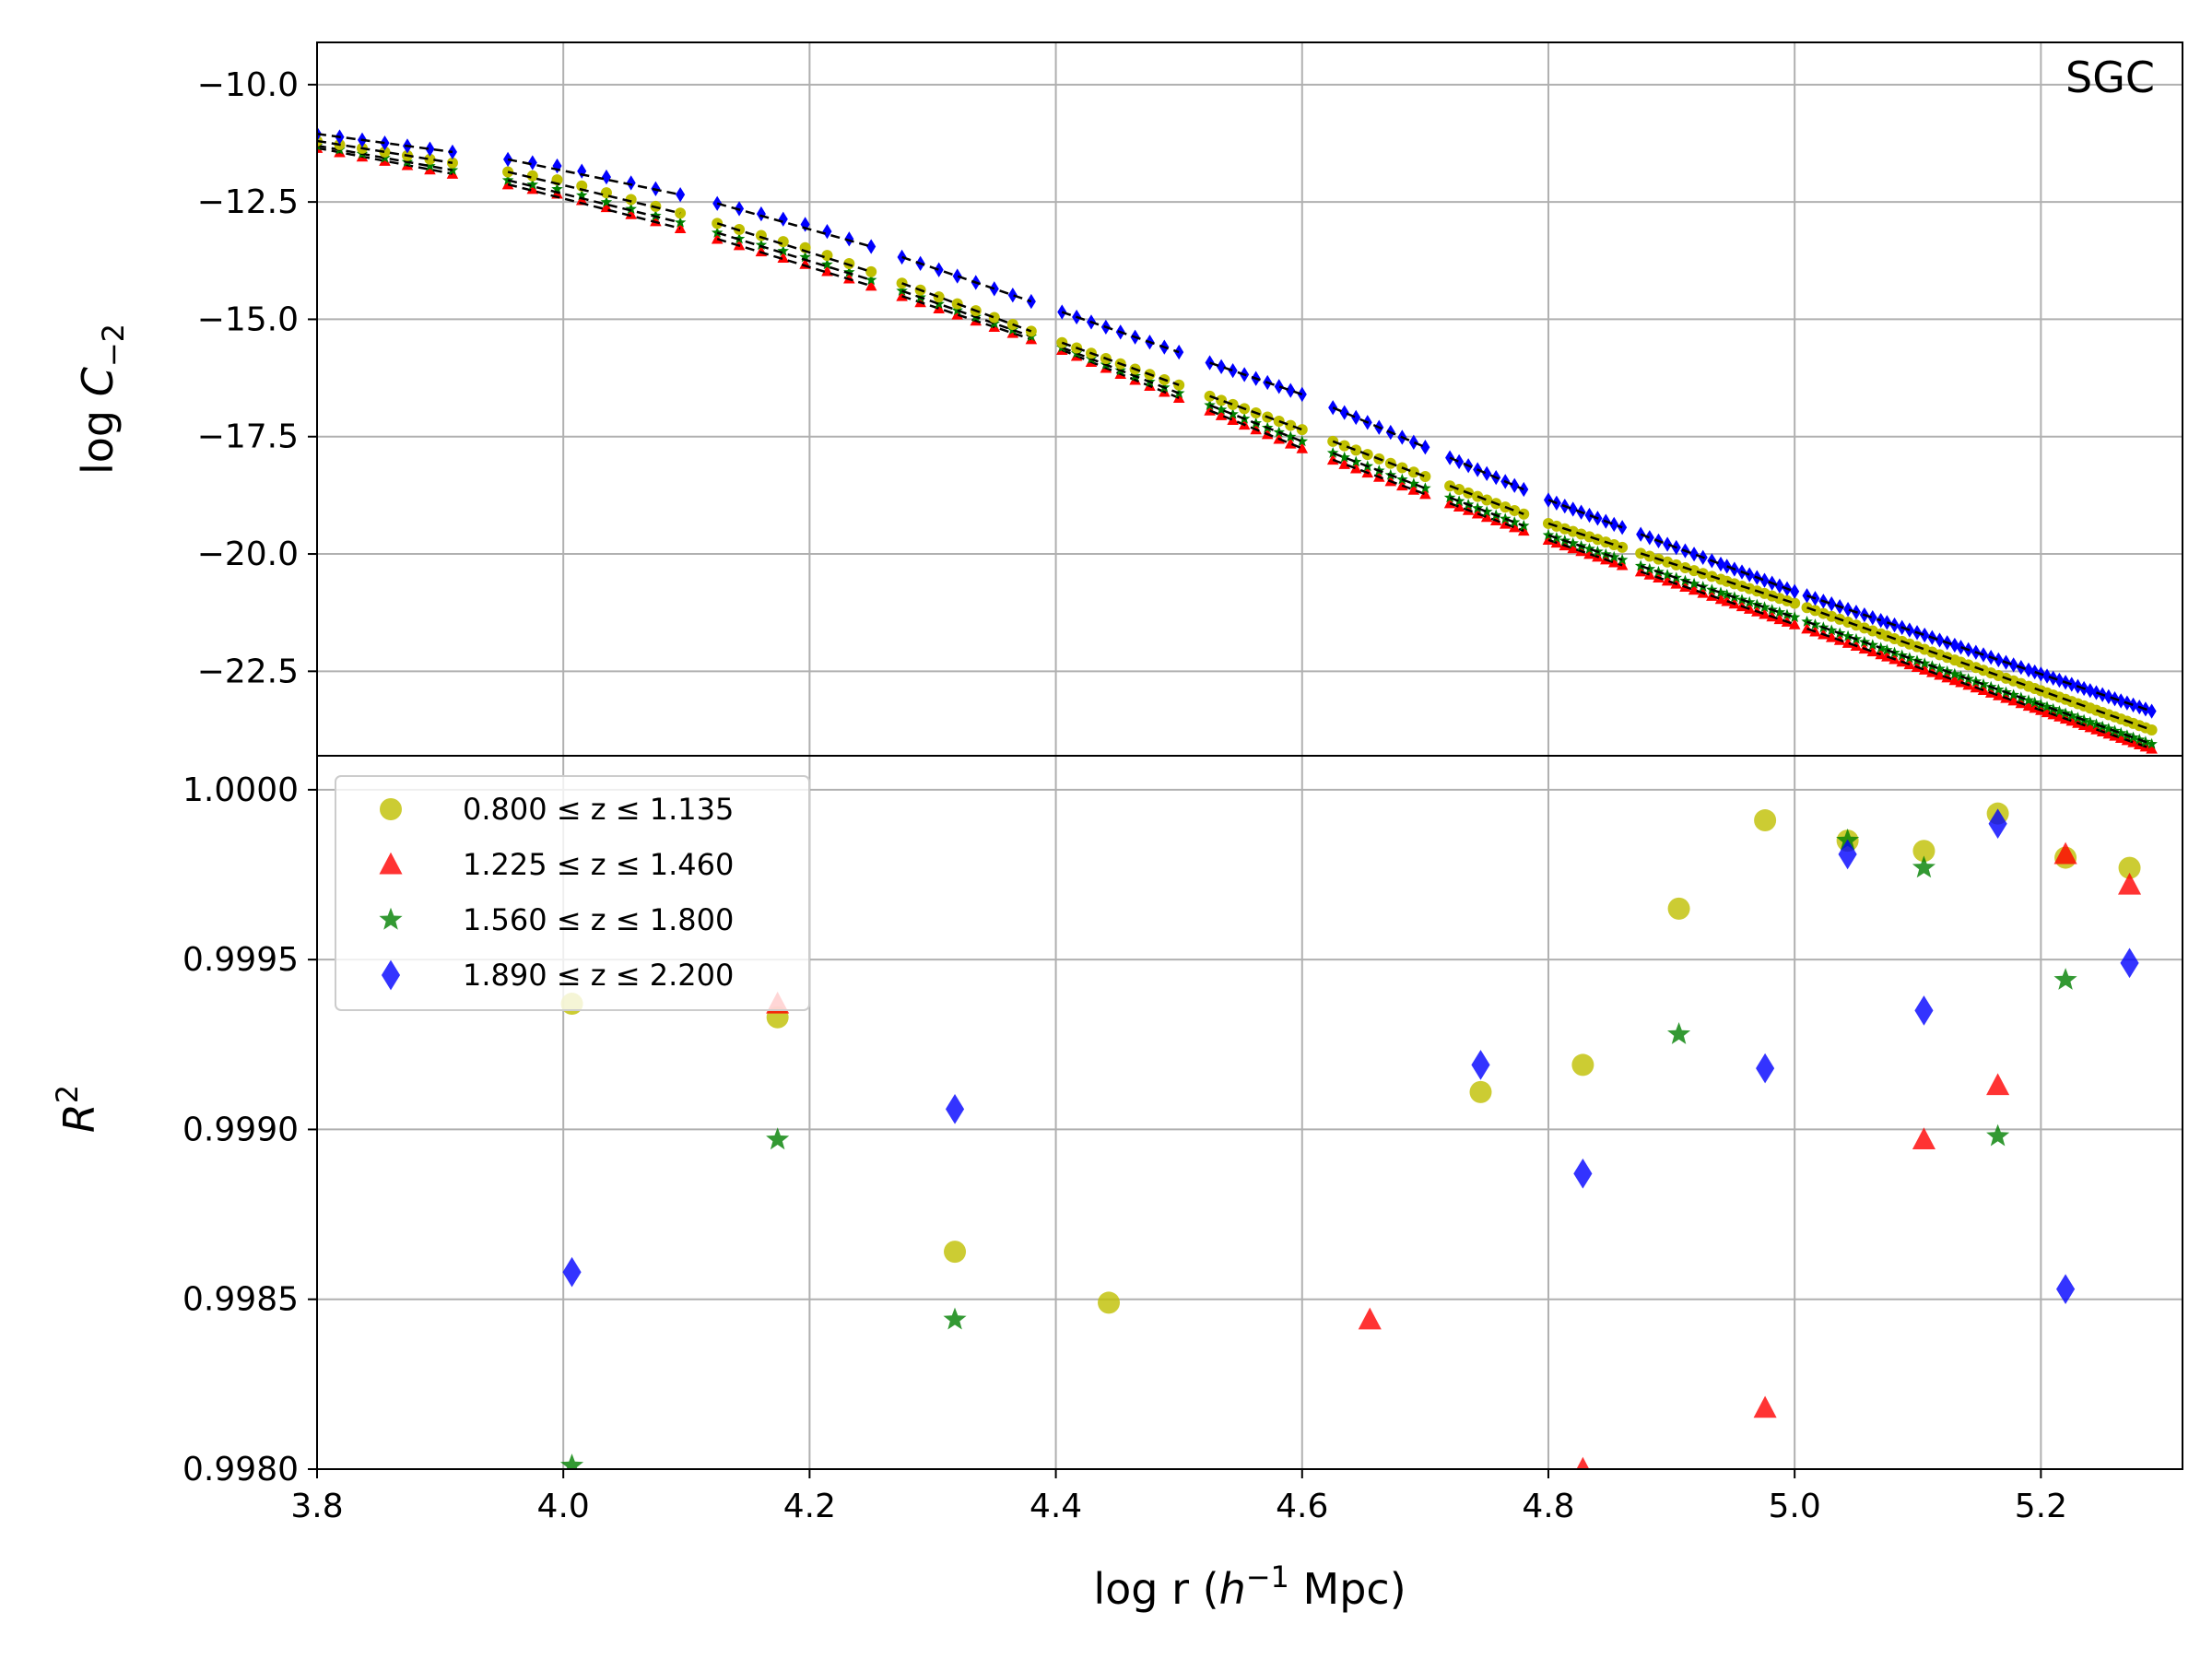 Image resolution: width=2212 pixels, height=1659 pixels. What do you see at coordinates (248, 319) in the screenshot?
I see `top-y-tick-label: −15.0` at bounding box center [248, 319].